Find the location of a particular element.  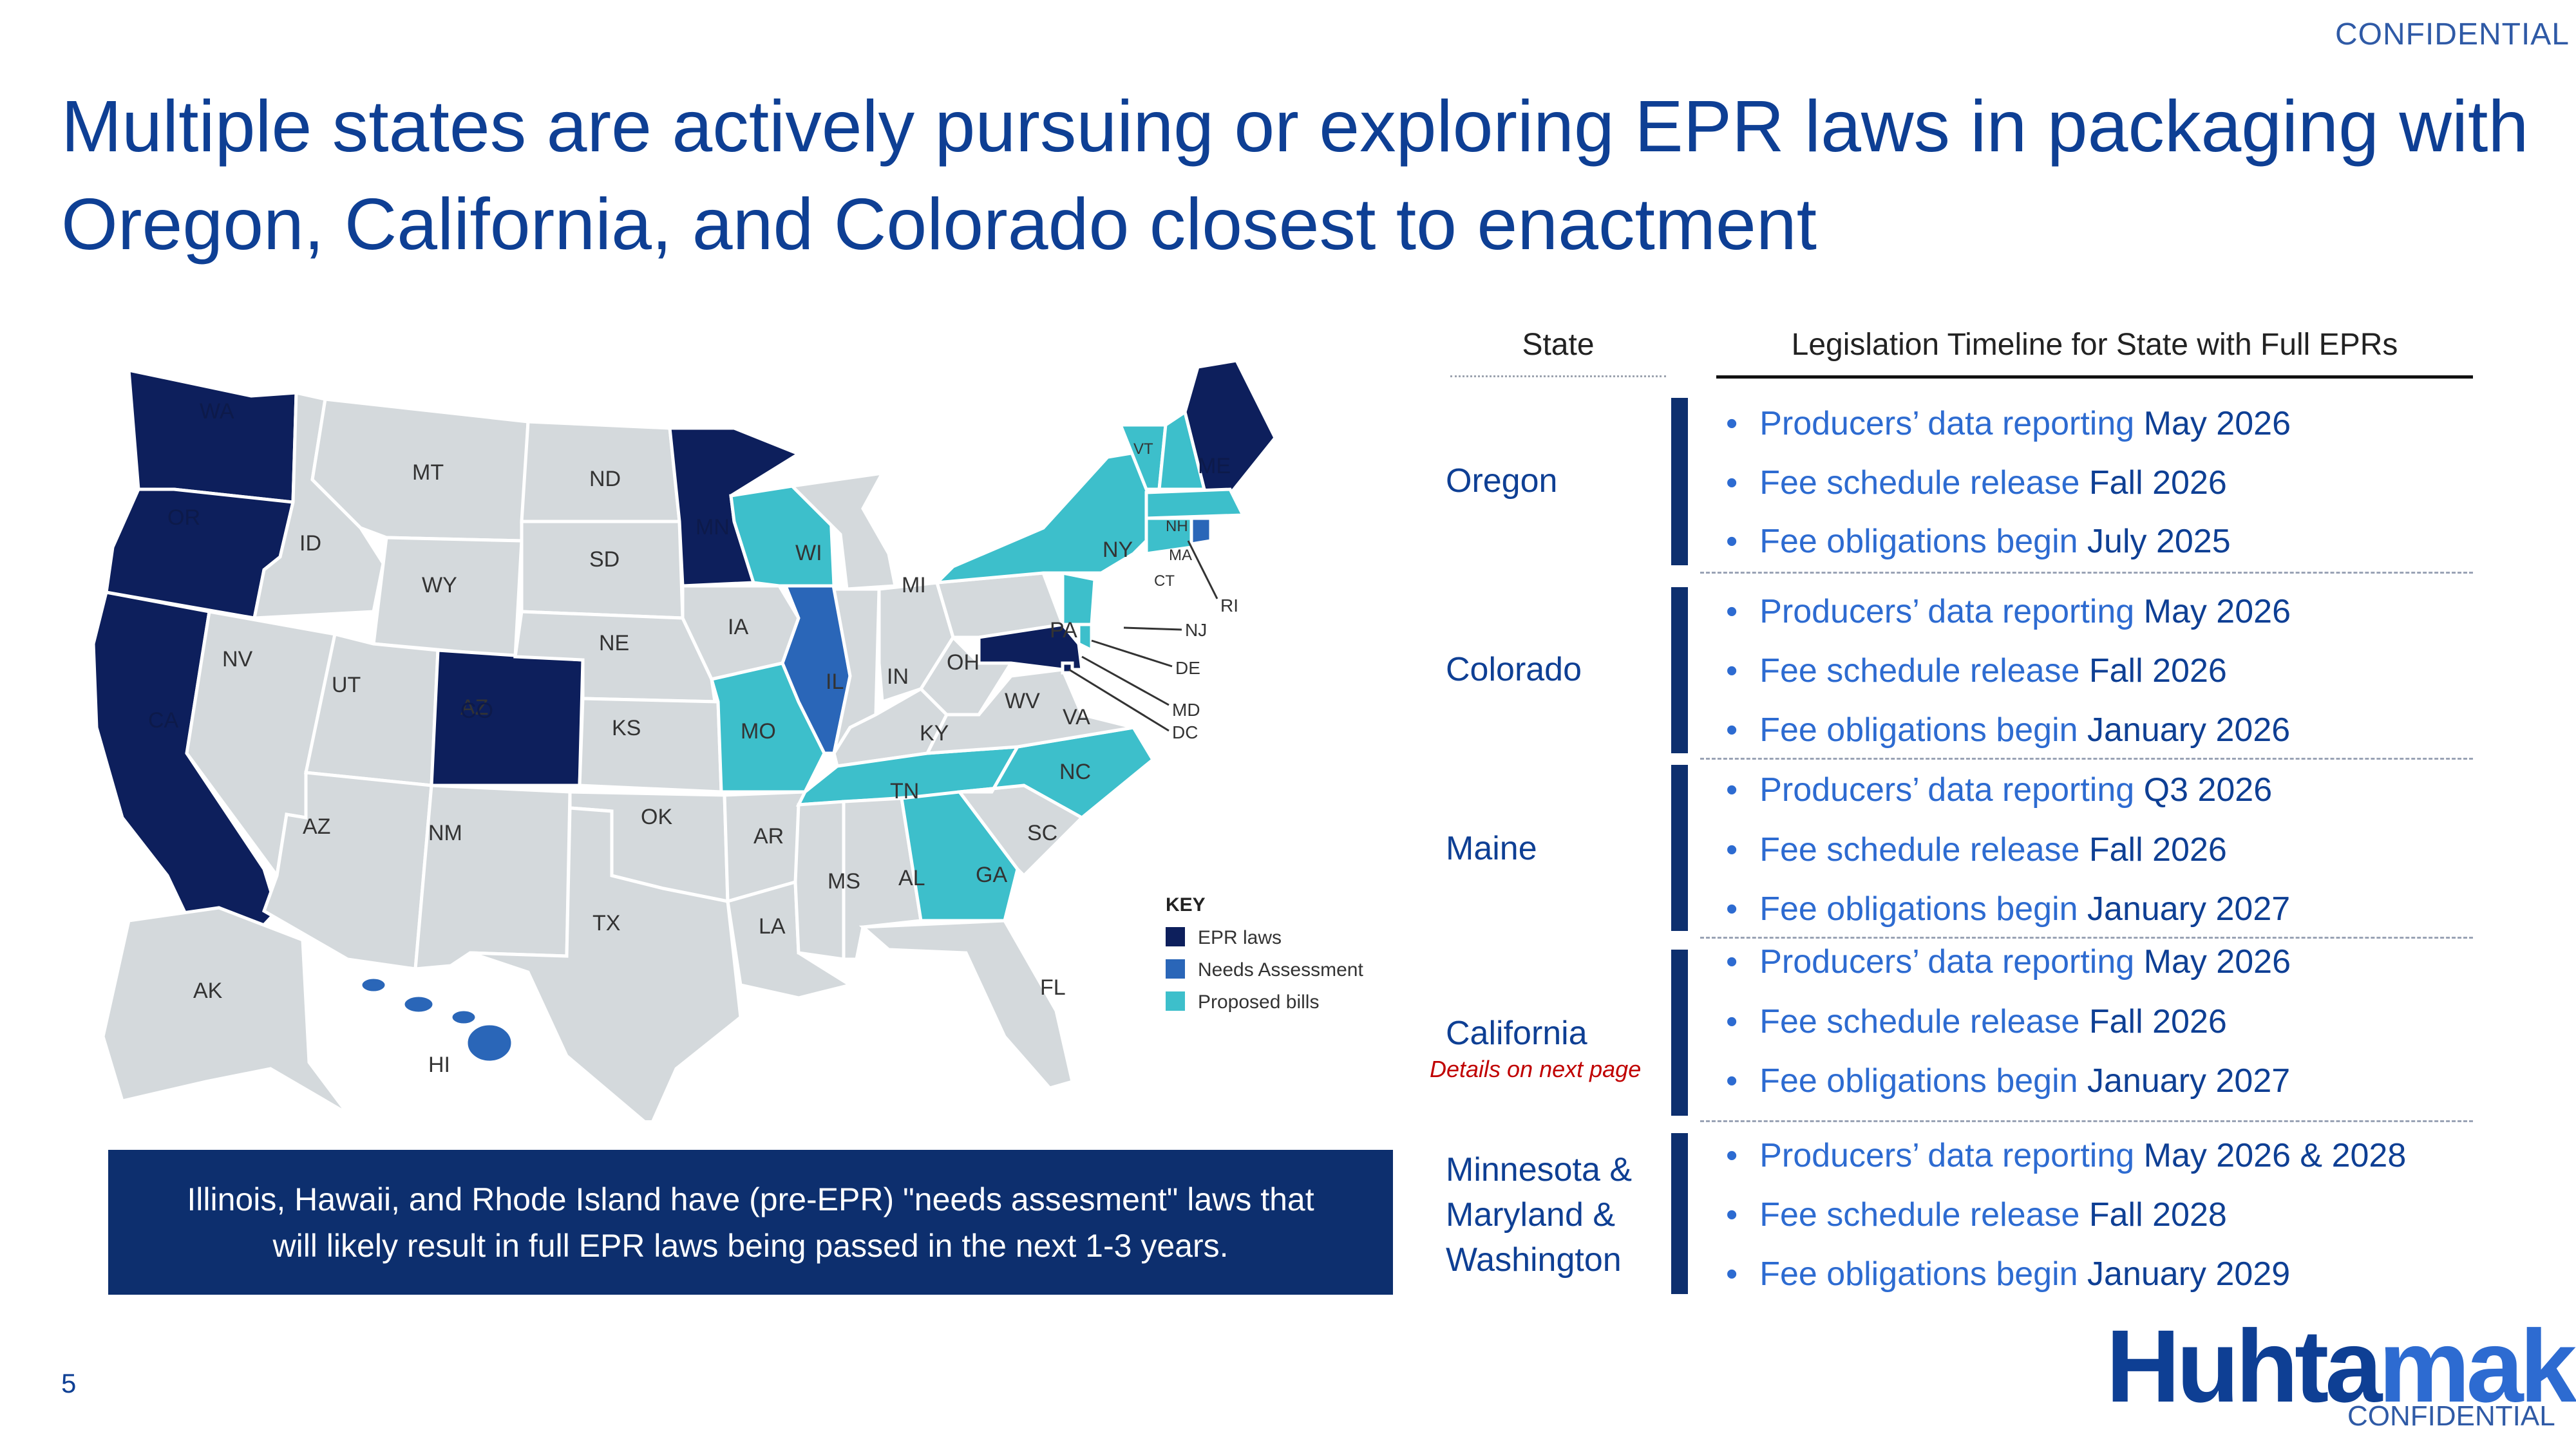

label-al: AL is located at coordinates (911, 878).